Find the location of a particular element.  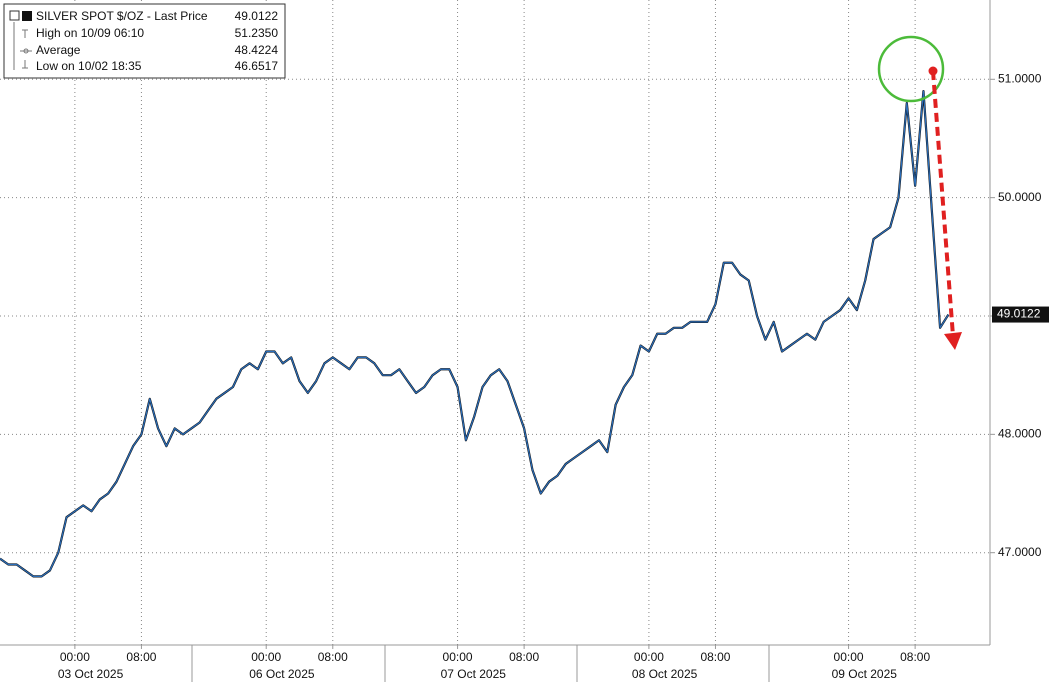

arrow-head is located at coordinates (953, 341).